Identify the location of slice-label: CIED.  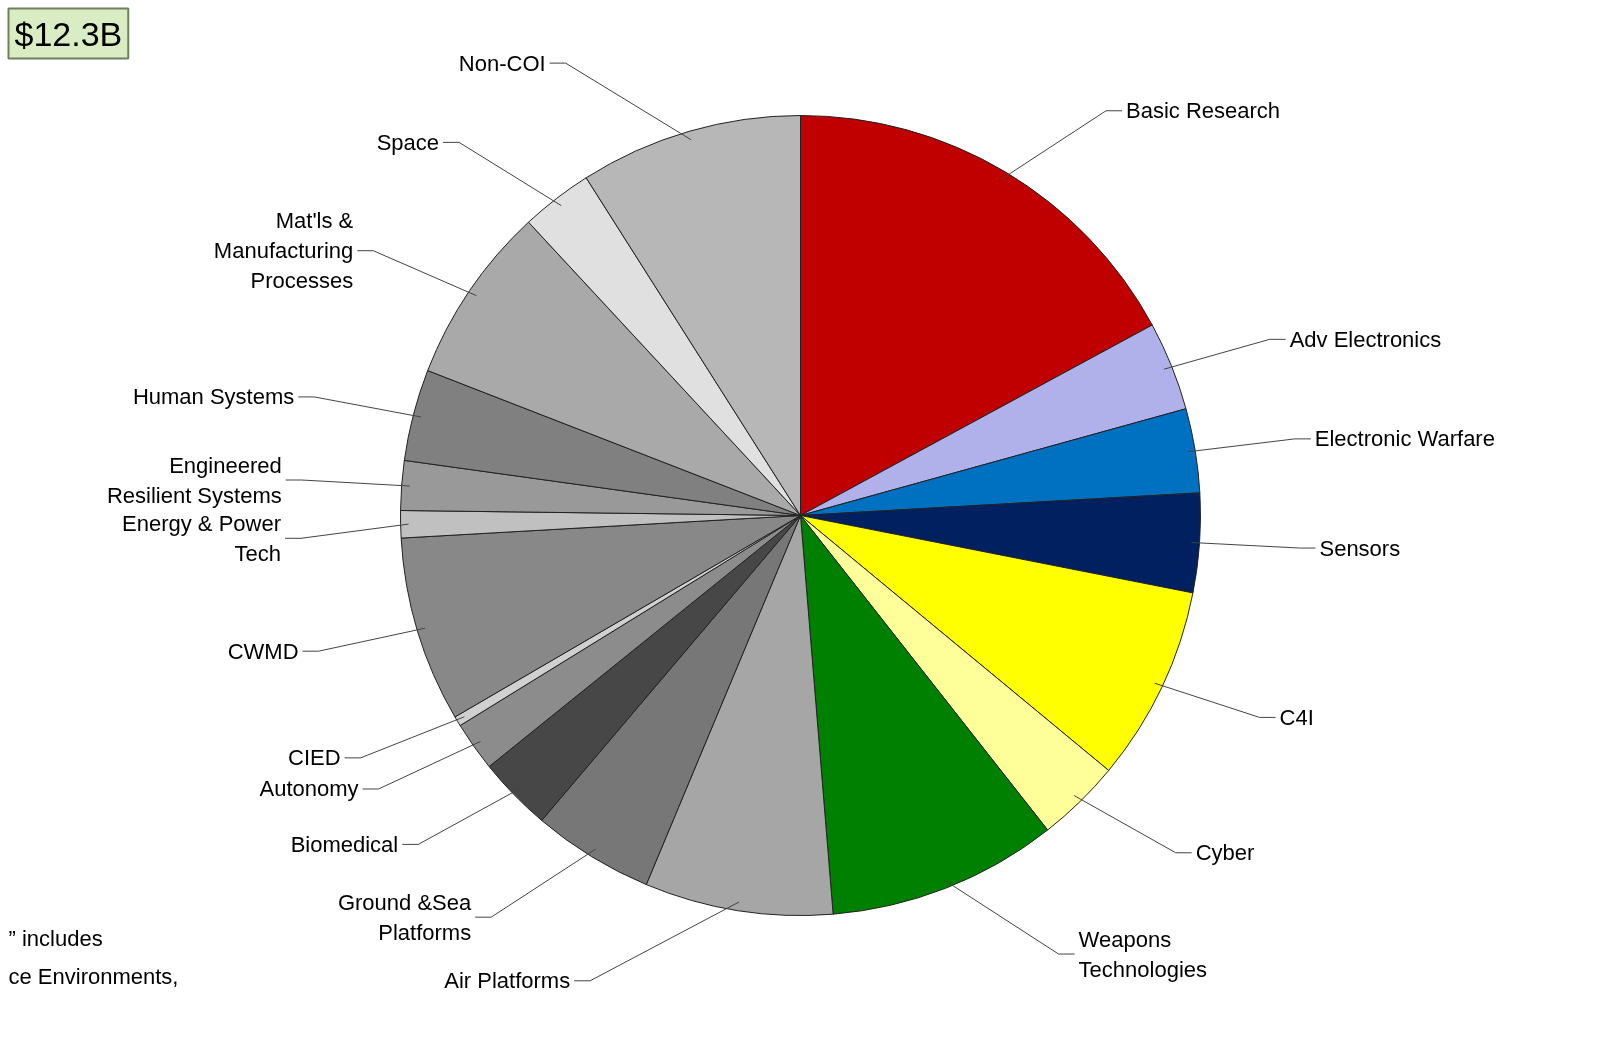
(314, 758).